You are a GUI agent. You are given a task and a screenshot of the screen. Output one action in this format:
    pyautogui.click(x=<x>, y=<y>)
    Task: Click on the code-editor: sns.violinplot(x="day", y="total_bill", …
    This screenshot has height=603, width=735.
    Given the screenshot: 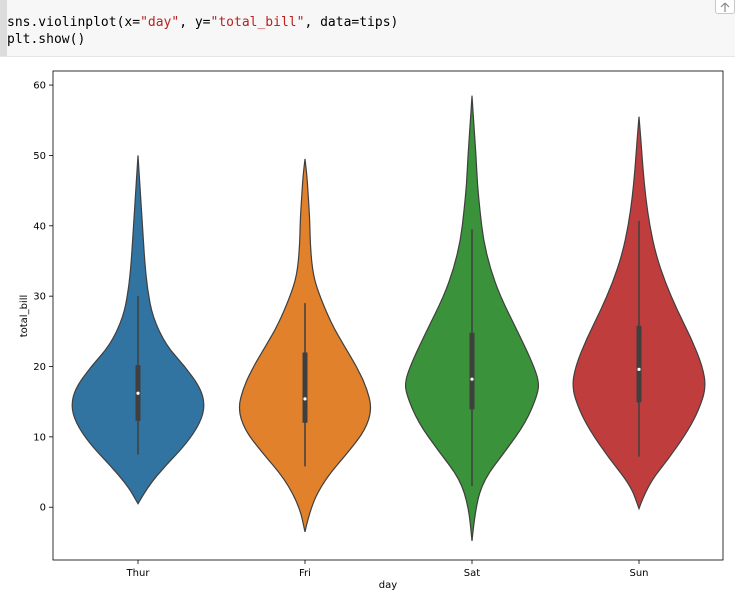 What is the action you would take?
    pyautogui.click(x=202, y=31)
    